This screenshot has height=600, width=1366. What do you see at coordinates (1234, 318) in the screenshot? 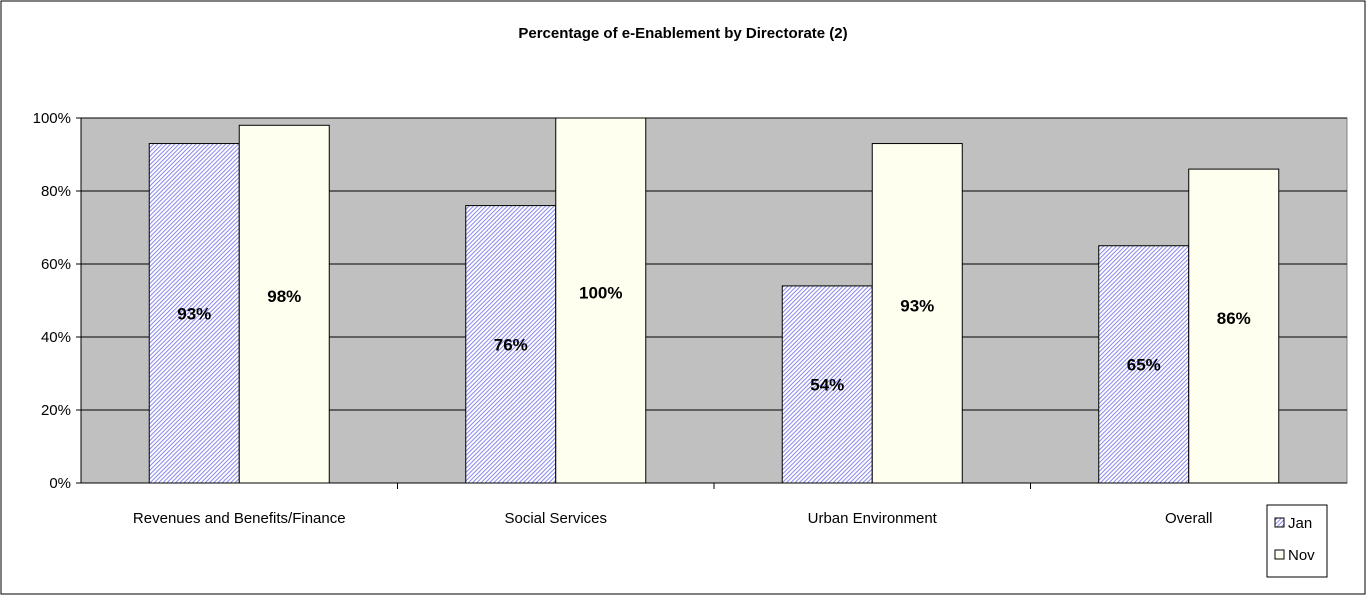
I see `data-label: 86%` at bounding box center [1234, 318].